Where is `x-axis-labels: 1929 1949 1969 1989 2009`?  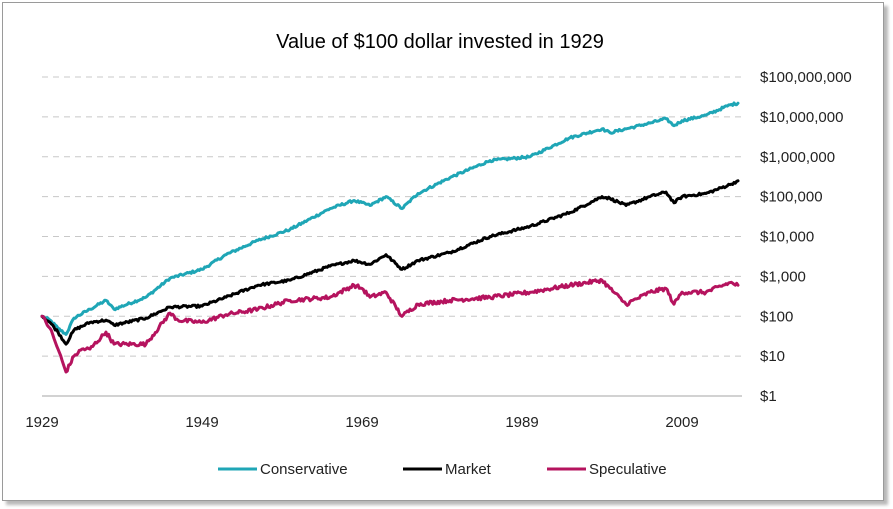 x-axis-labels: 1929 1949 1969 1989 2009 is located at coordinates (361, 422).